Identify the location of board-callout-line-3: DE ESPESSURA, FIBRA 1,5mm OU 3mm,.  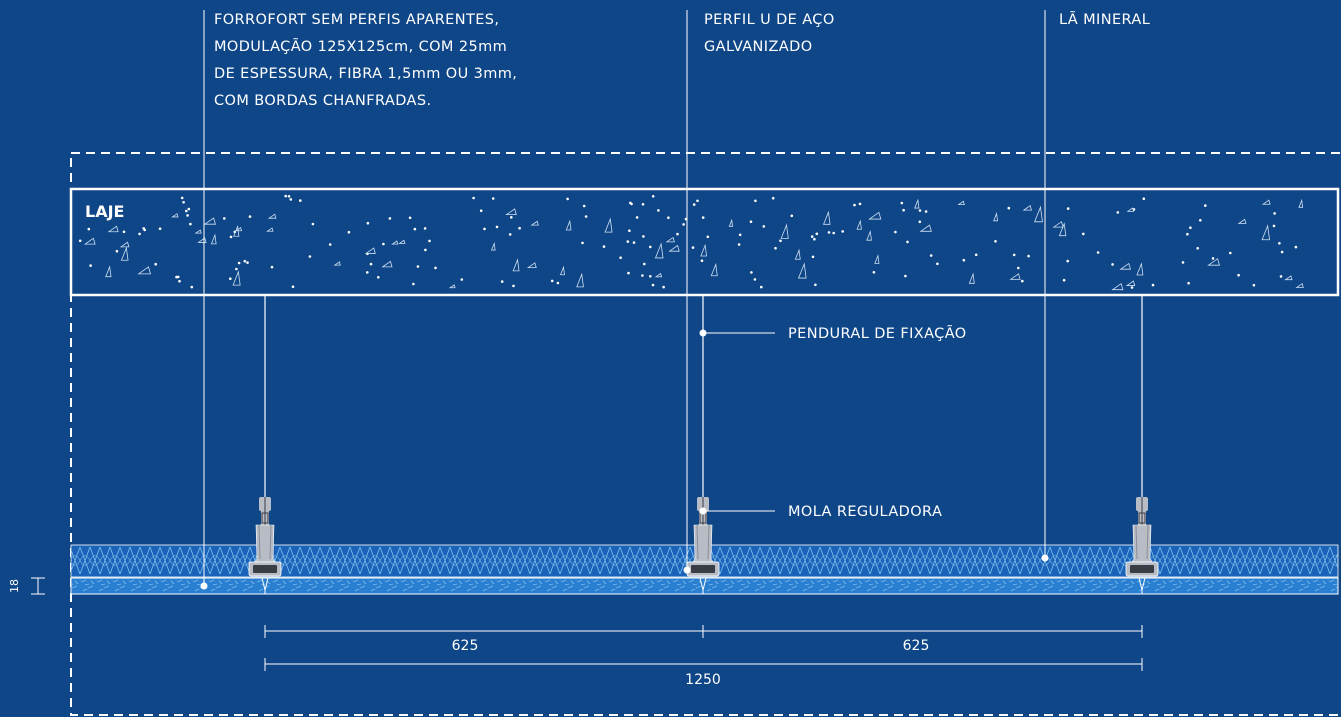
(365, 74).